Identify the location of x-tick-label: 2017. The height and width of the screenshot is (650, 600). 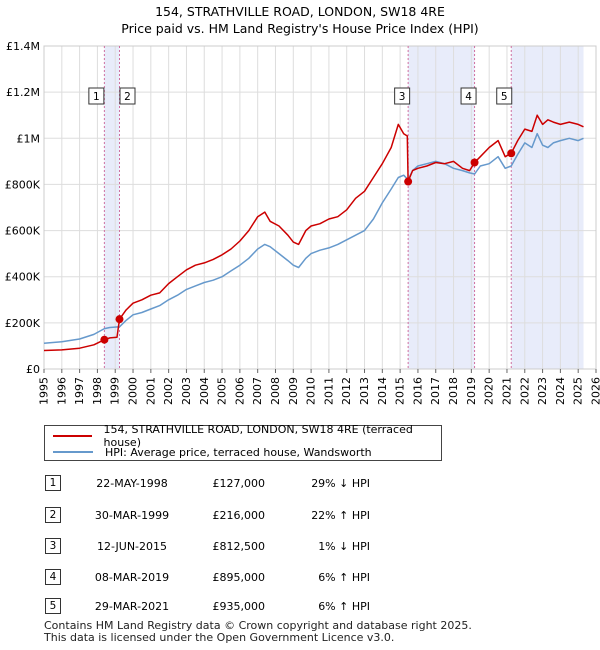
(435, 391).